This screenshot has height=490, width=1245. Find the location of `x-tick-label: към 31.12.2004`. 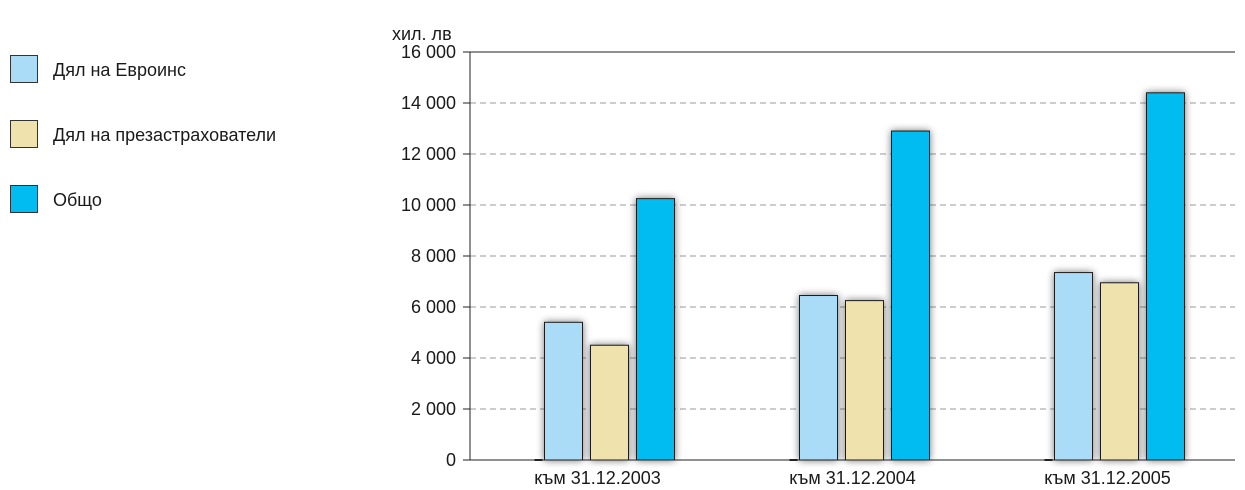

x-tick-label: към 31.12.2004 is located at coordinates (852, 478).